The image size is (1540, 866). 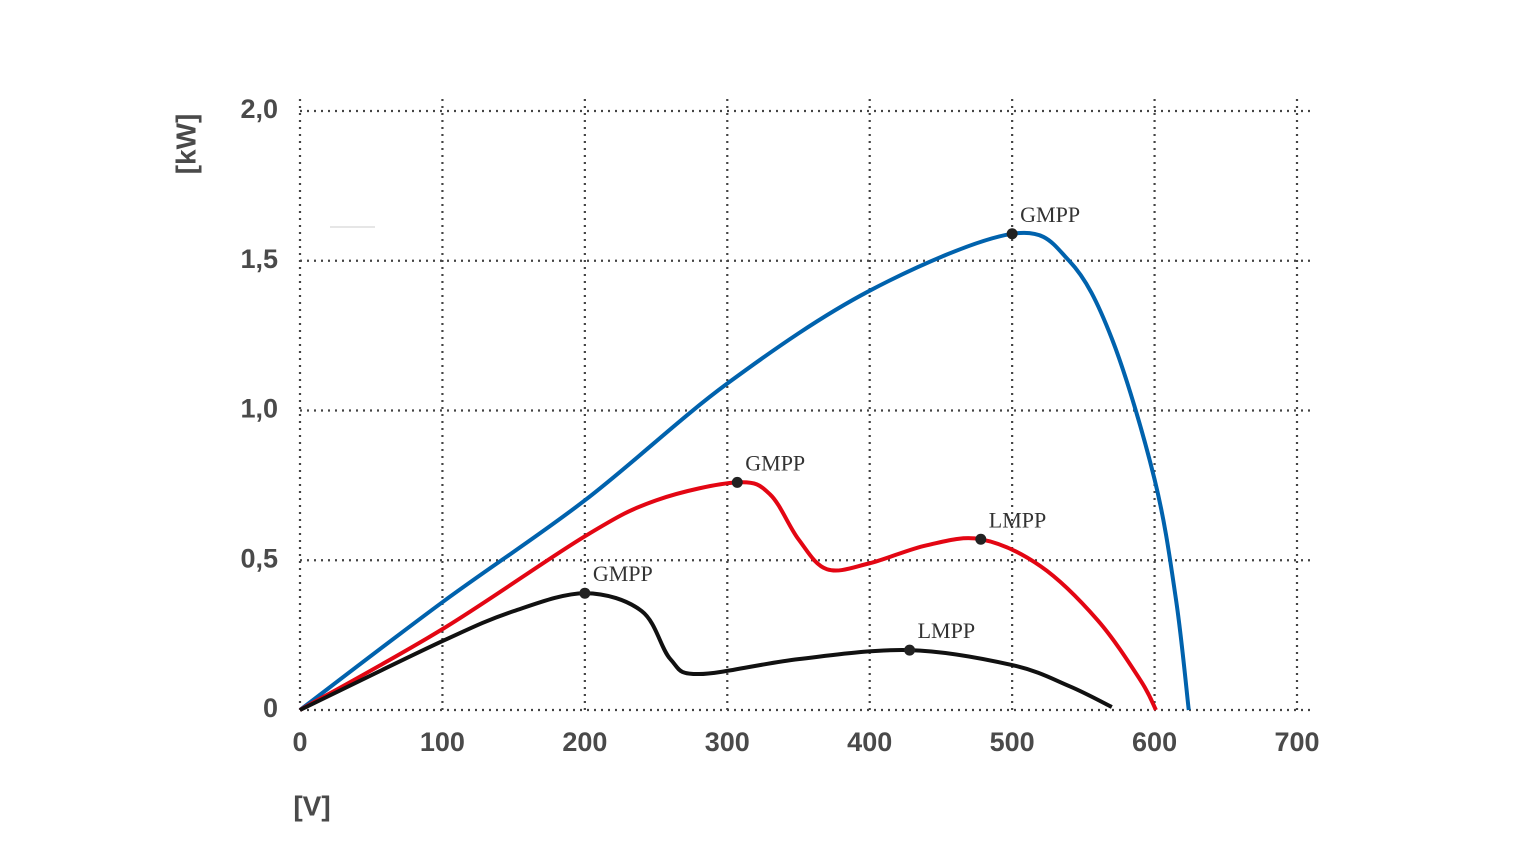 I want to click on x-tick-label: 400, so click(x=869, y=742).